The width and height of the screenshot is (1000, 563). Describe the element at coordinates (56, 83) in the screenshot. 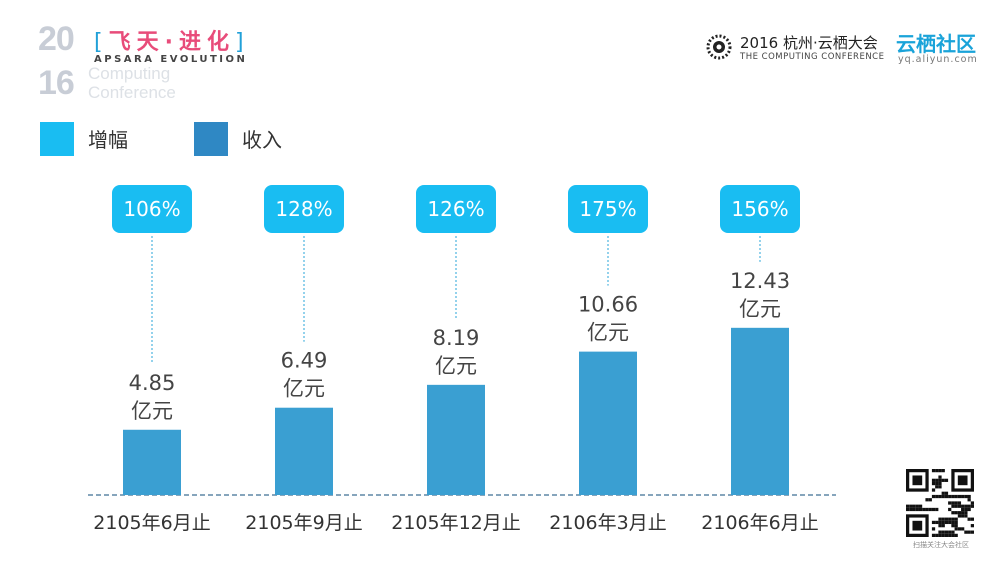

I see `logo-year-bottom: 16` at that location.